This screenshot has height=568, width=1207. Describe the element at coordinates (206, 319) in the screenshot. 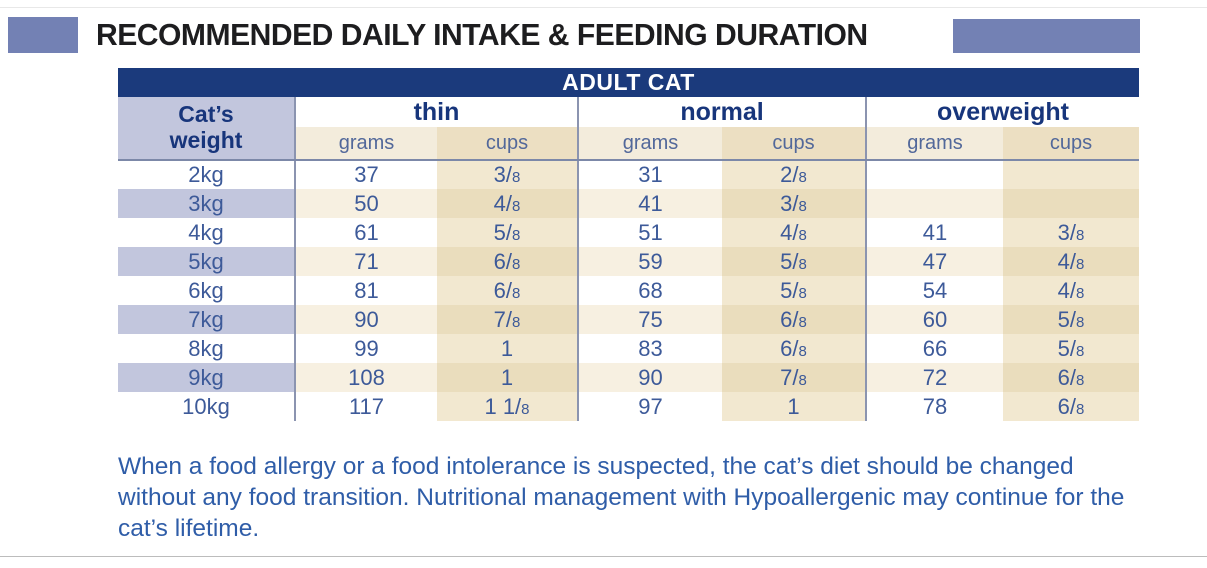

I see `weight-cell: 7kg` at that location.